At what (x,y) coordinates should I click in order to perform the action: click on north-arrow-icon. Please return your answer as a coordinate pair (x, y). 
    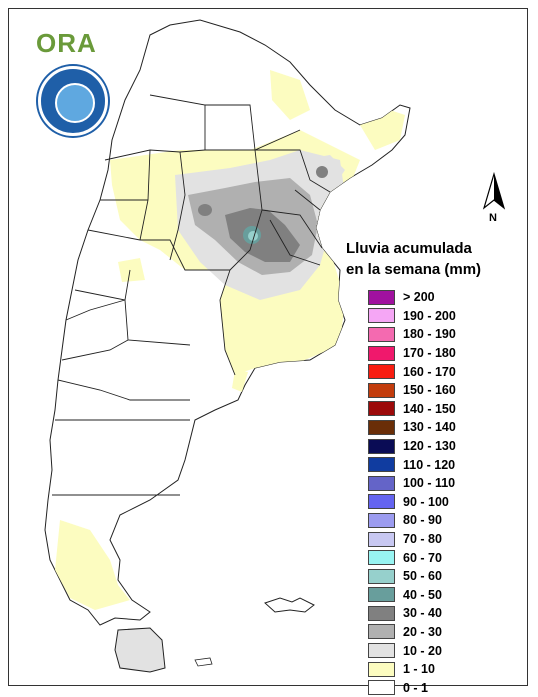
    Looking at the image, I should click on (494, 191).